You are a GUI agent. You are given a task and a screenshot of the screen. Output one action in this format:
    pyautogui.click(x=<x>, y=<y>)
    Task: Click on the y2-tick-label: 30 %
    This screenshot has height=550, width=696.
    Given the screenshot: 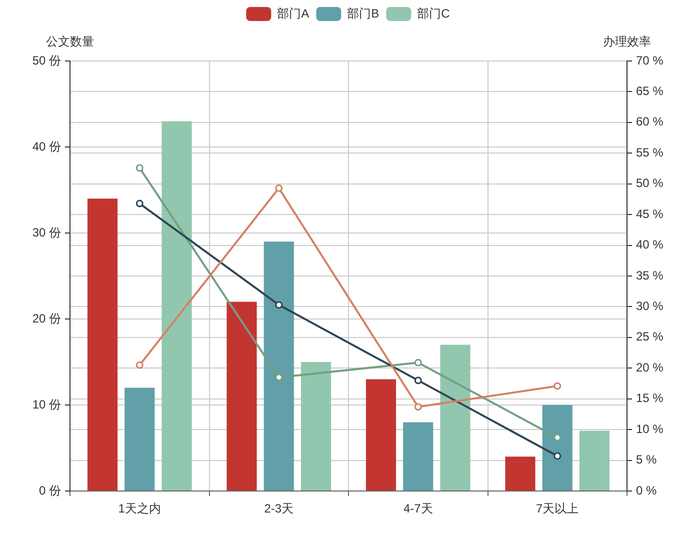 What is the action you would take?
    pyautogui.click(x=650, y=306)
    